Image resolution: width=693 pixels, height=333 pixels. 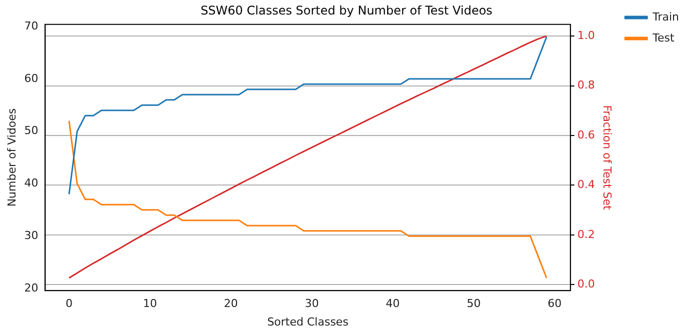 I want to click on legend-label: Train, so click(x=666, y=17).